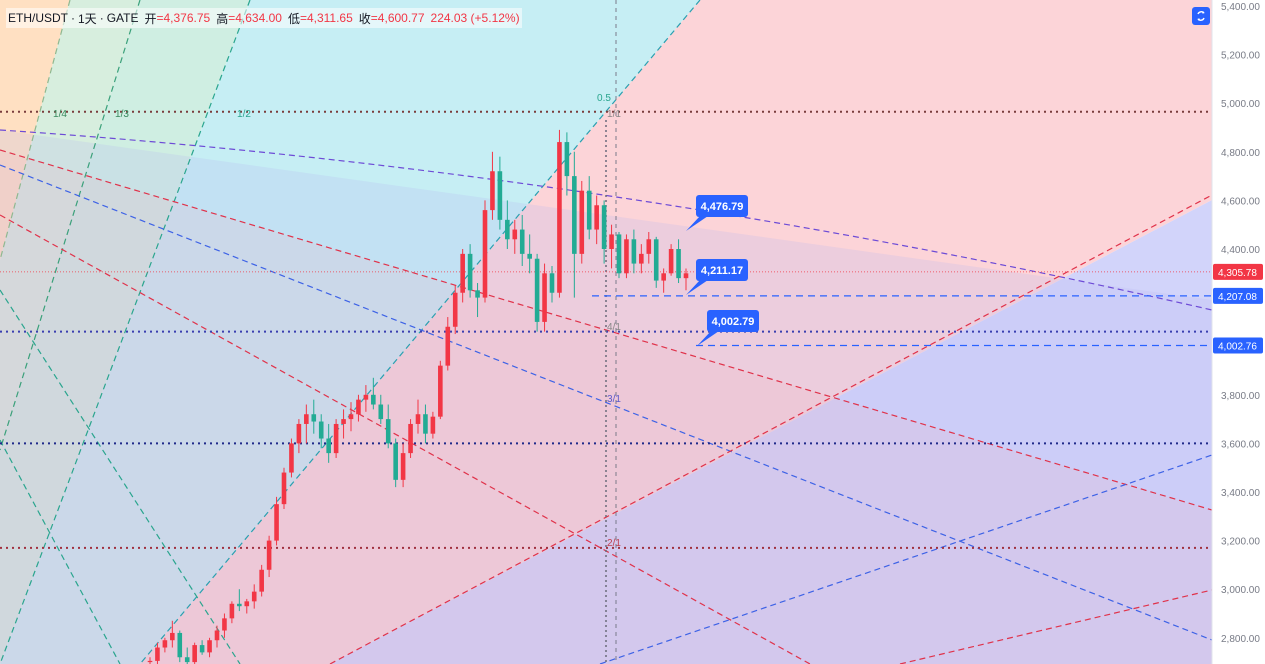 The height and width of the screenshot is (664, 1265). What do you see at coordinates (1238, 332) in the screenshot?
I see `price-axis-bg` at bounding box center [1238, 332].